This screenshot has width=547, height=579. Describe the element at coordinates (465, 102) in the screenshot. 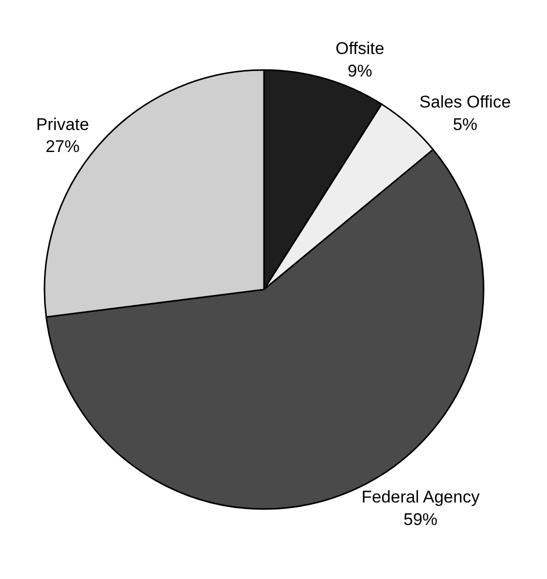

I see `slice-label: Sales Office` at that location.